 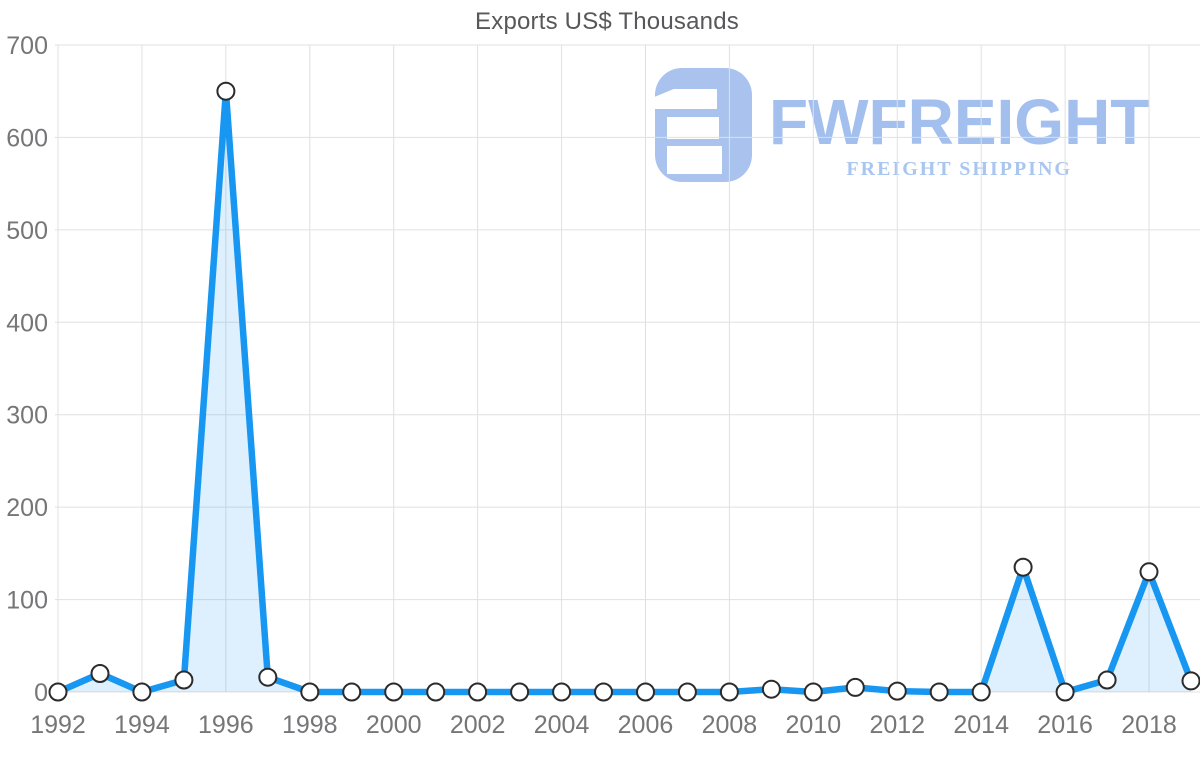 What do you see at coordinates (1149, 725) in the screenshot?
I see `x-tick-label-2018: 2018` at bounding box center [1149, 725].